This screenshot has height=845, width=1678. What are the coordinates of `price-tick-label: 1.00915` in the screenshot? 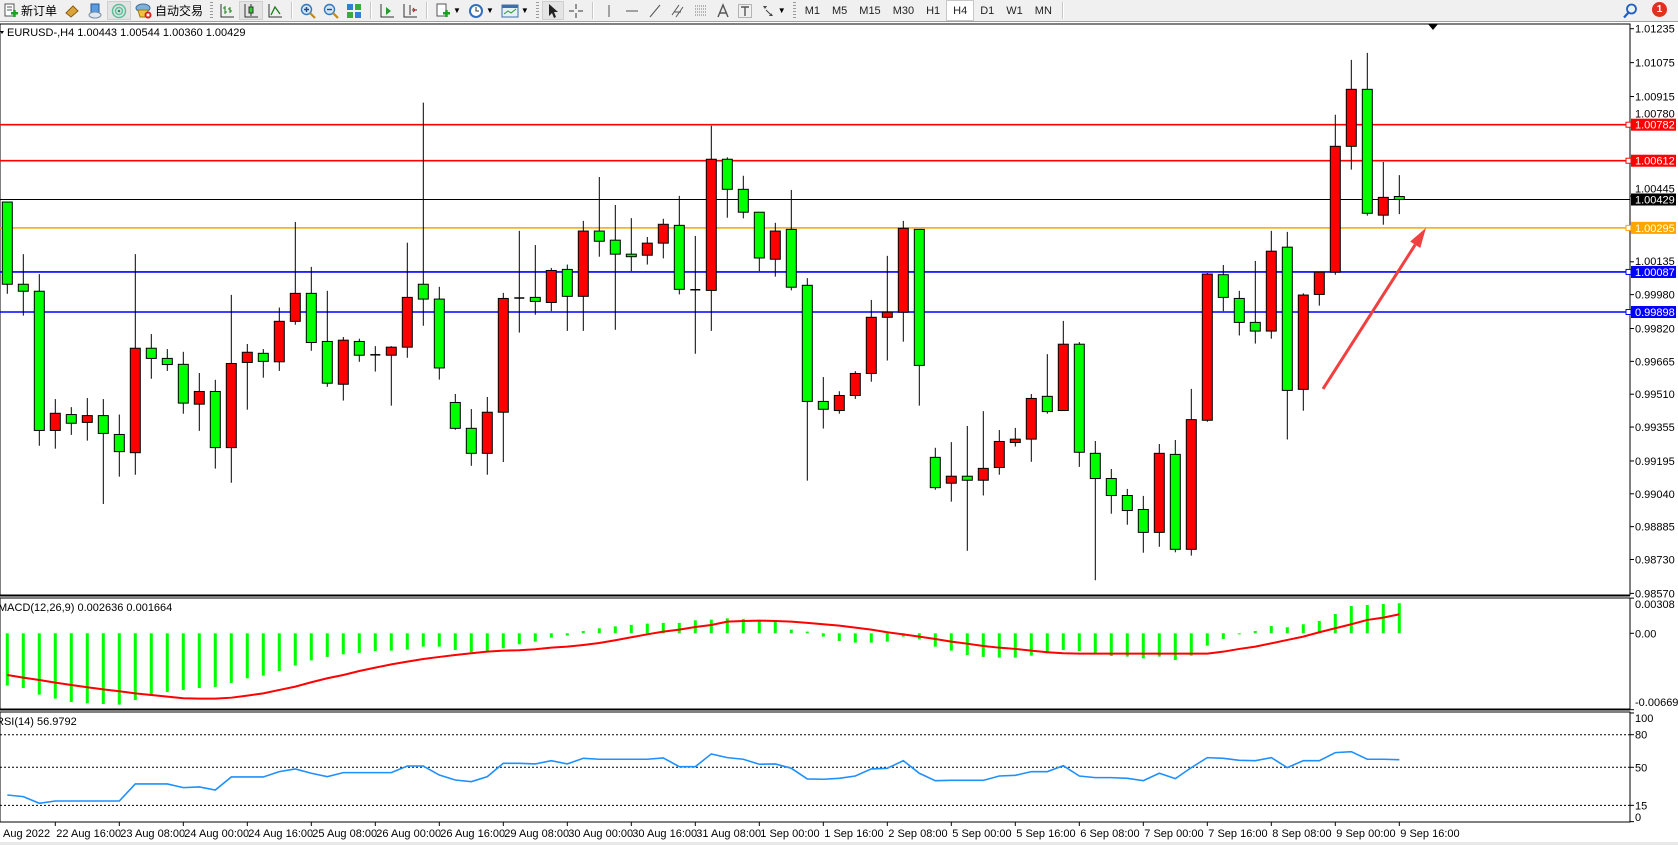 It's located at (1655, 98).